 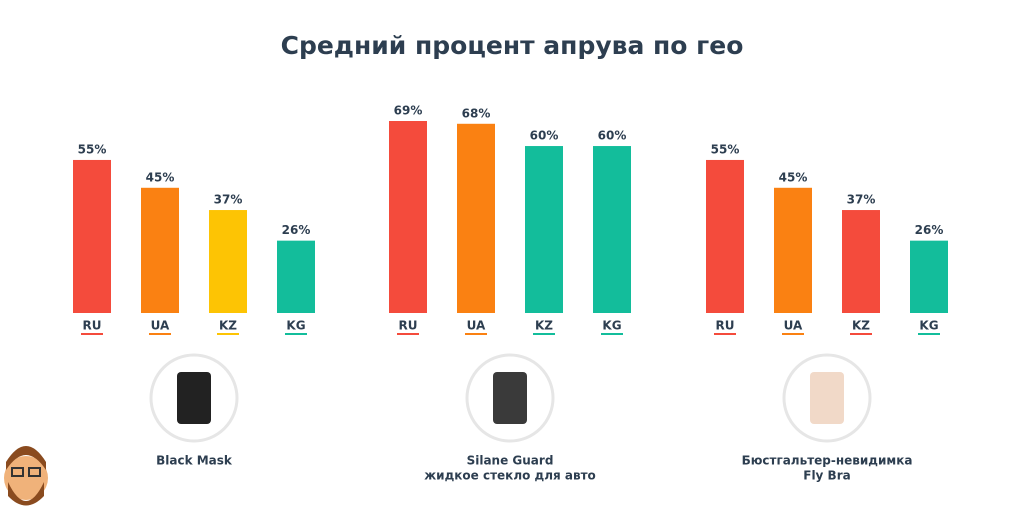 I want to click on value-label: 68%, so click(x=476, y=113).